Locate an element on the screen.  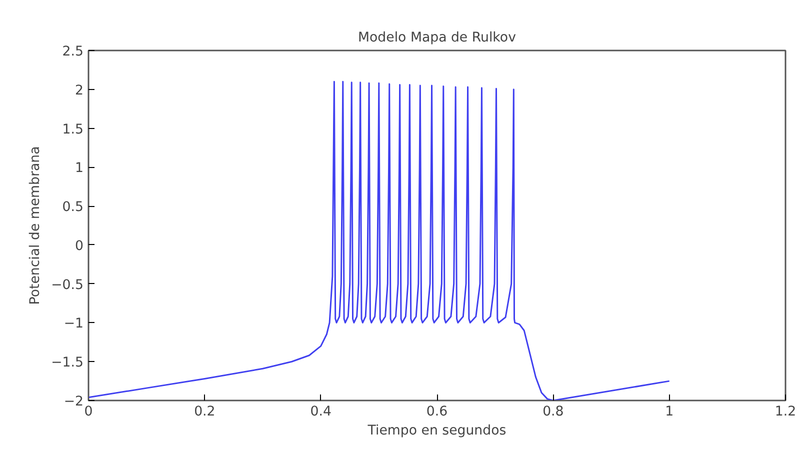
y-tick-label: 0 is located at coordinates (79, 246).